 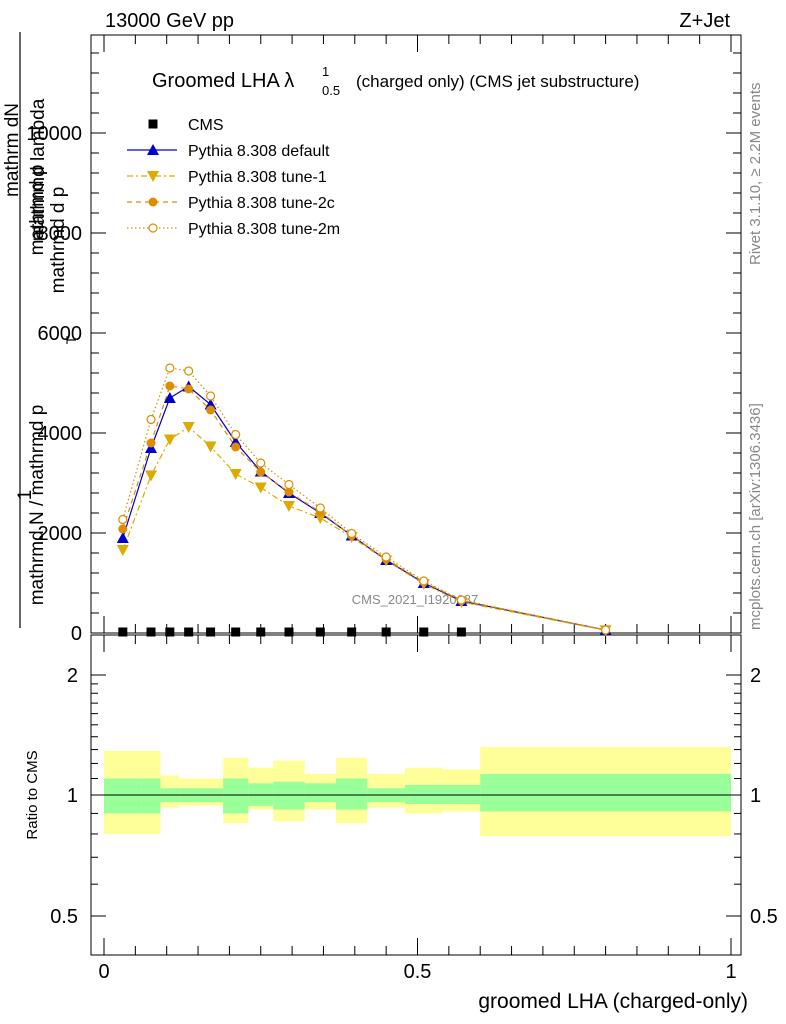 I want to click on y-label-num: 1, so click(x=25, y=495).